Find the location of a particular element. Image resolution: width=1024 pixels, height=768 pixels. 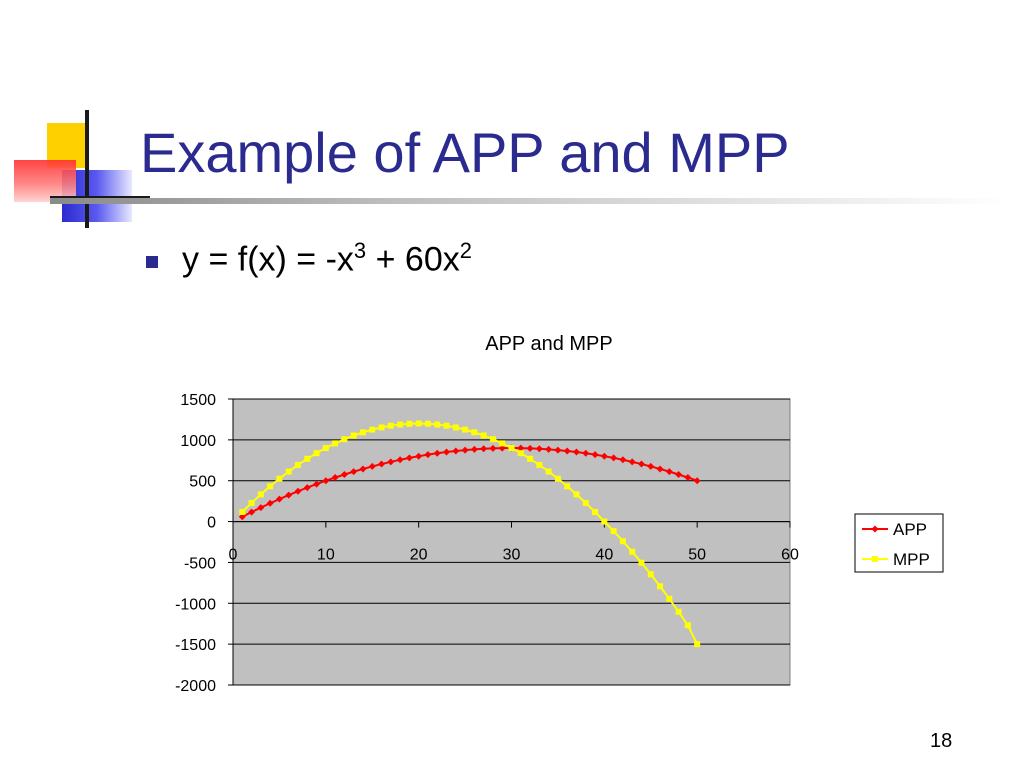

equation-exponent-2: 2 is located at coordinates (465, 250).